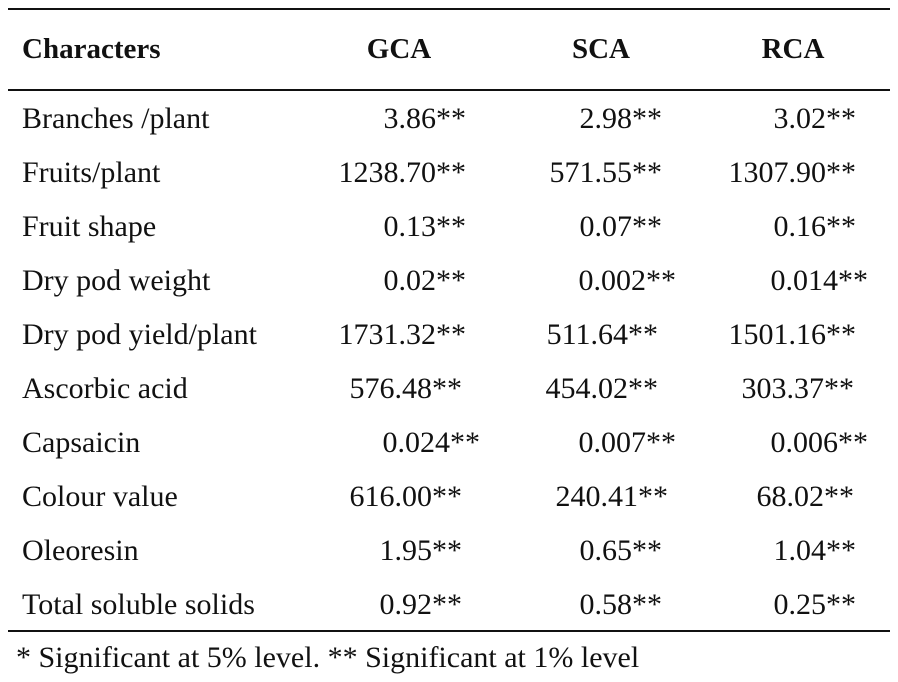 The height and width of the screenshot is (682, 898). I want to click on table-row: Fruit shape 0.13** 0.07** 0.16**, so click(449, 227).